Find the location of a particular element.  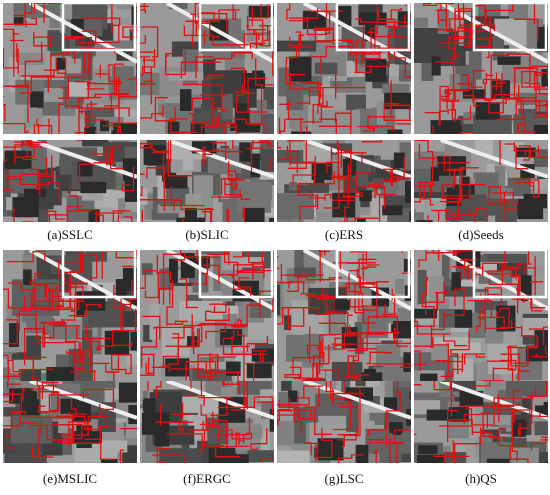

caption: (a)SSLC is located at coordinates (70, 234).